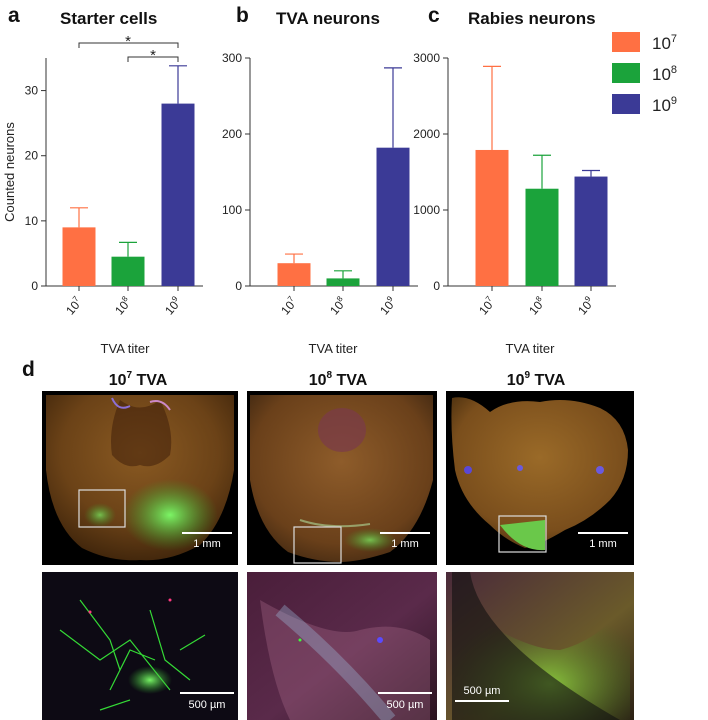  Describe the element at coordinates (242, 15) in the screenshot. I see `panel-letter-b: b` at that location.